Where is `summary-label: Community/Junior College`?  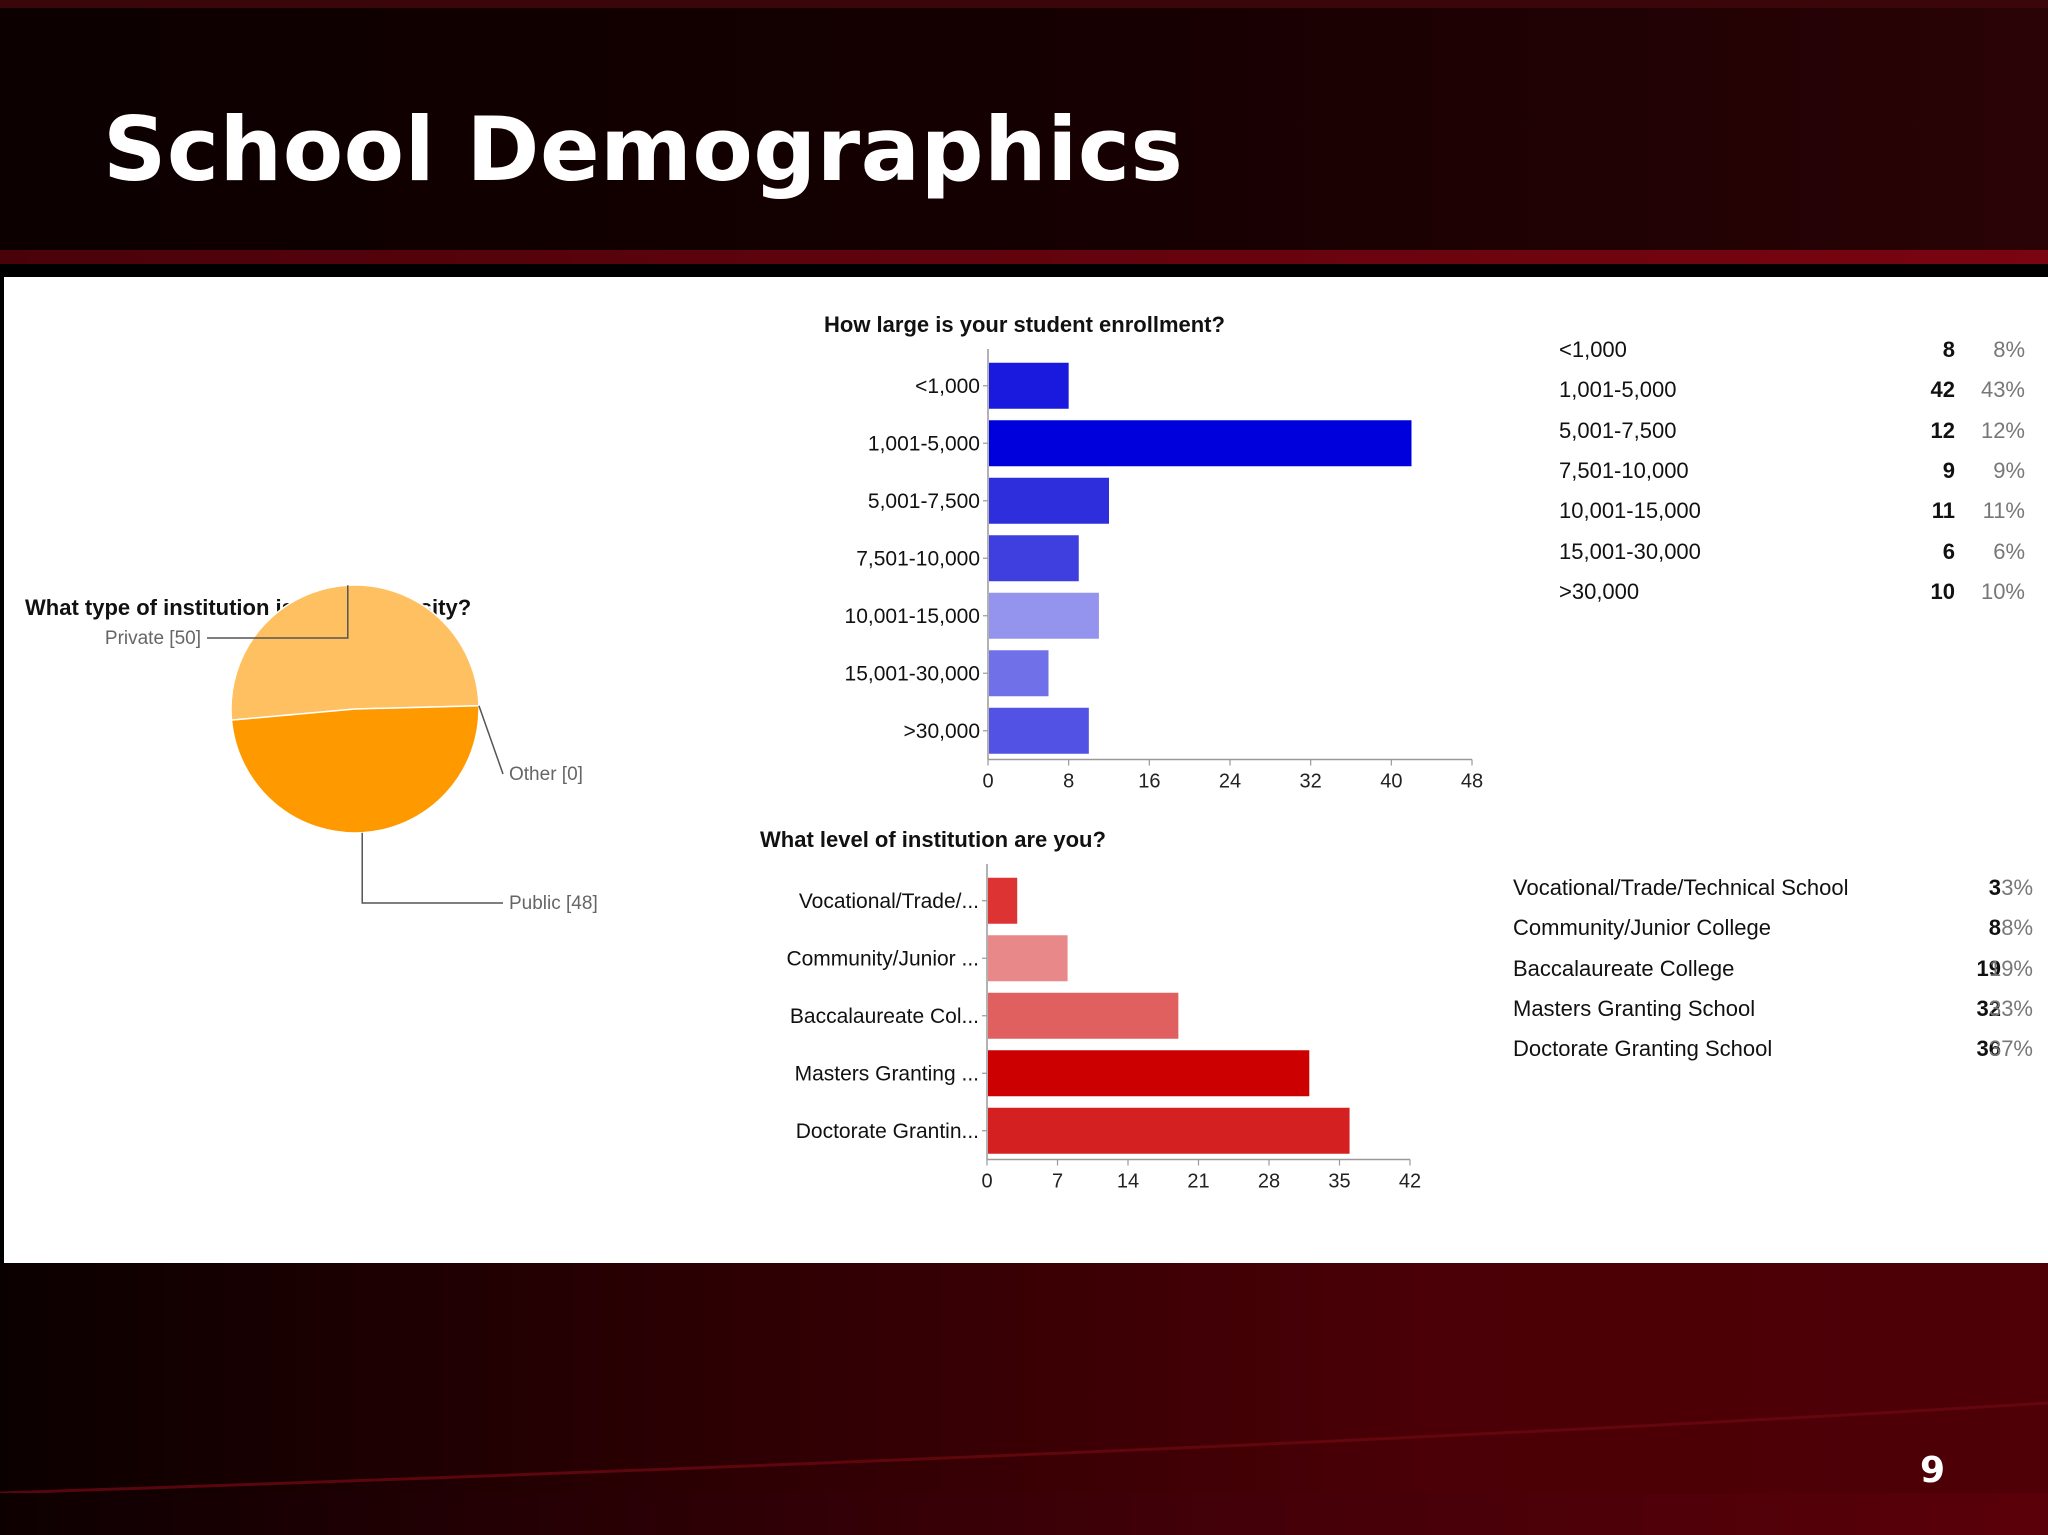
summary-label: Community/Junior College is located at coordinates (1642, 928).